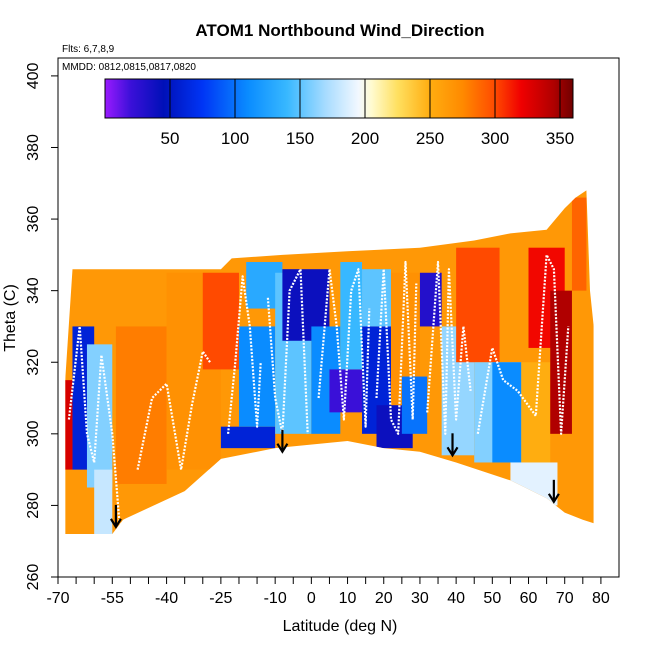 Image resolution: width=650 pixels, height=650 pixels. I want to click on colorbar-tick-label: 50, so click(170, 138).